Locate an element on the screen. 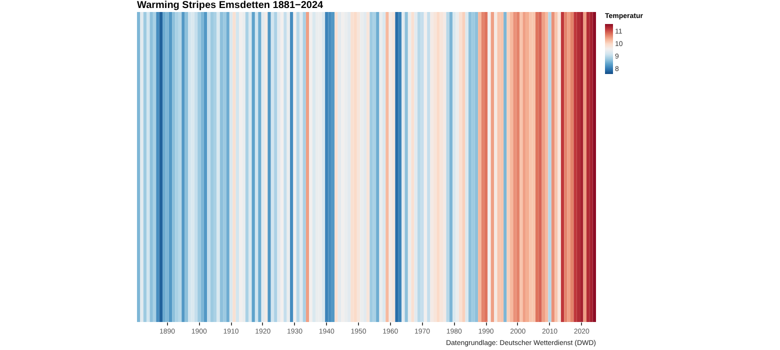 The width and height of the screenshot is (780, 350). chart-title: Warming Stripes Emsdetten 1881−2024 is located at coordinates (230, 5).